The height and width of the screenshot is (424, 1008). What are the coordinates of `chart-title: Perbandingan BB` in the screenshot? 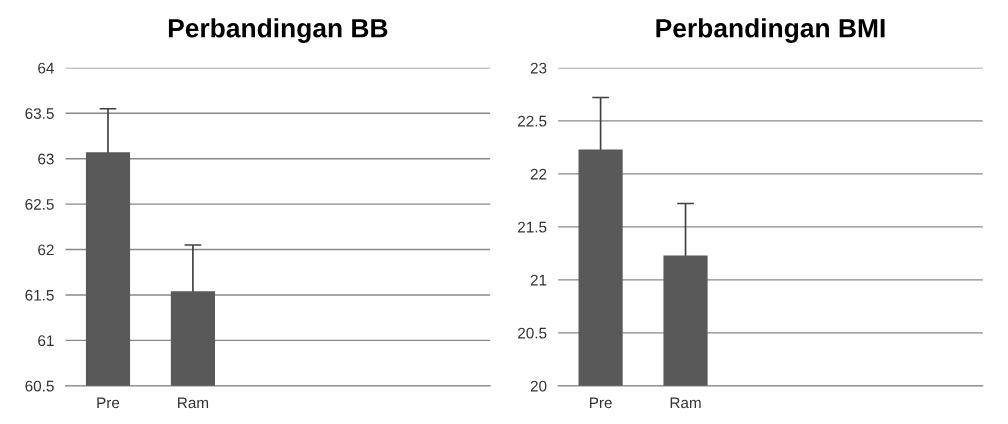 It's located at (278, 30).